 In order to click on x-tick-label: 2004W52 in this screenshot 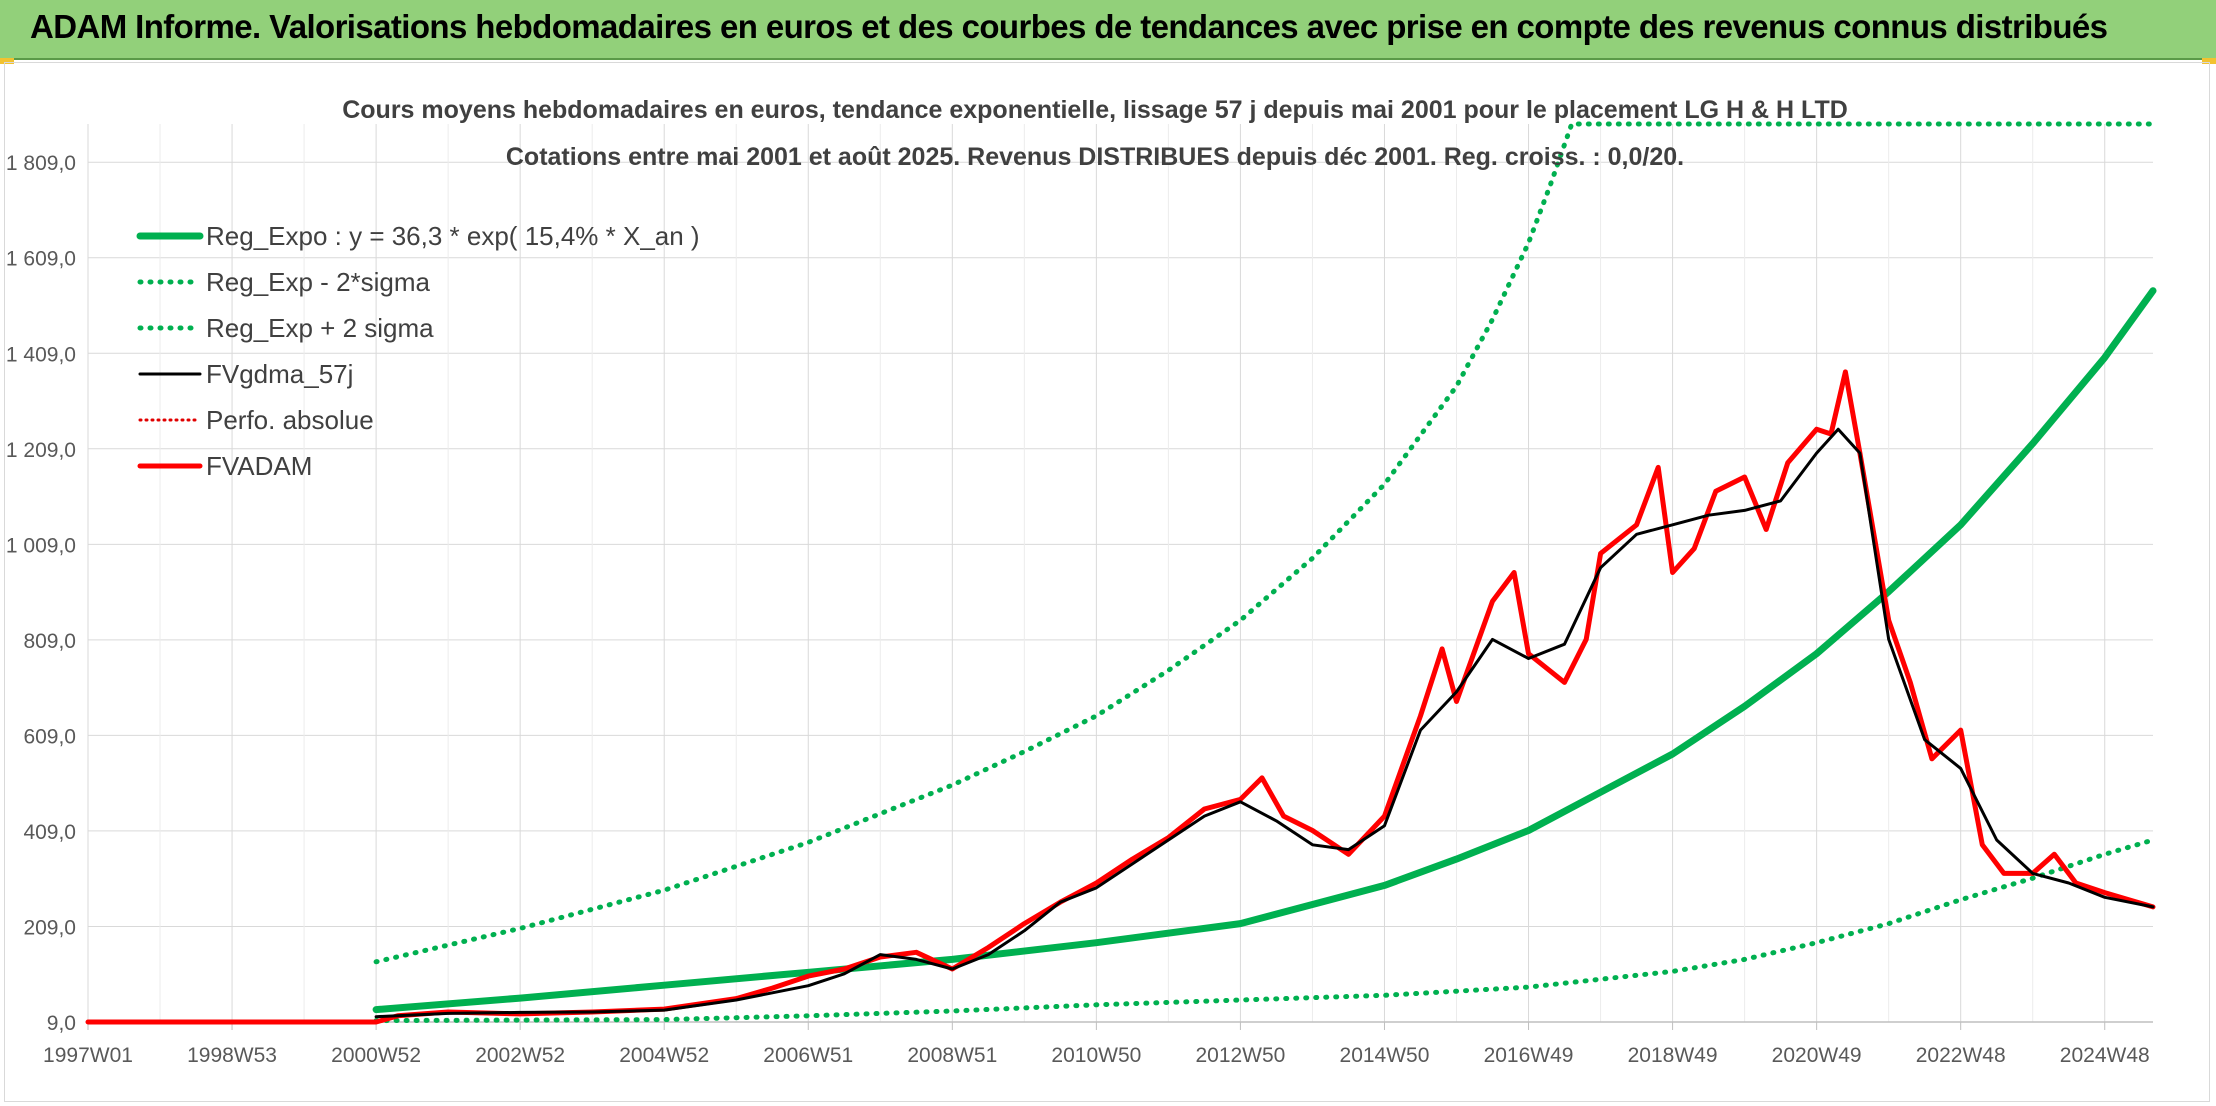, I will do `click(664, 1055)`.